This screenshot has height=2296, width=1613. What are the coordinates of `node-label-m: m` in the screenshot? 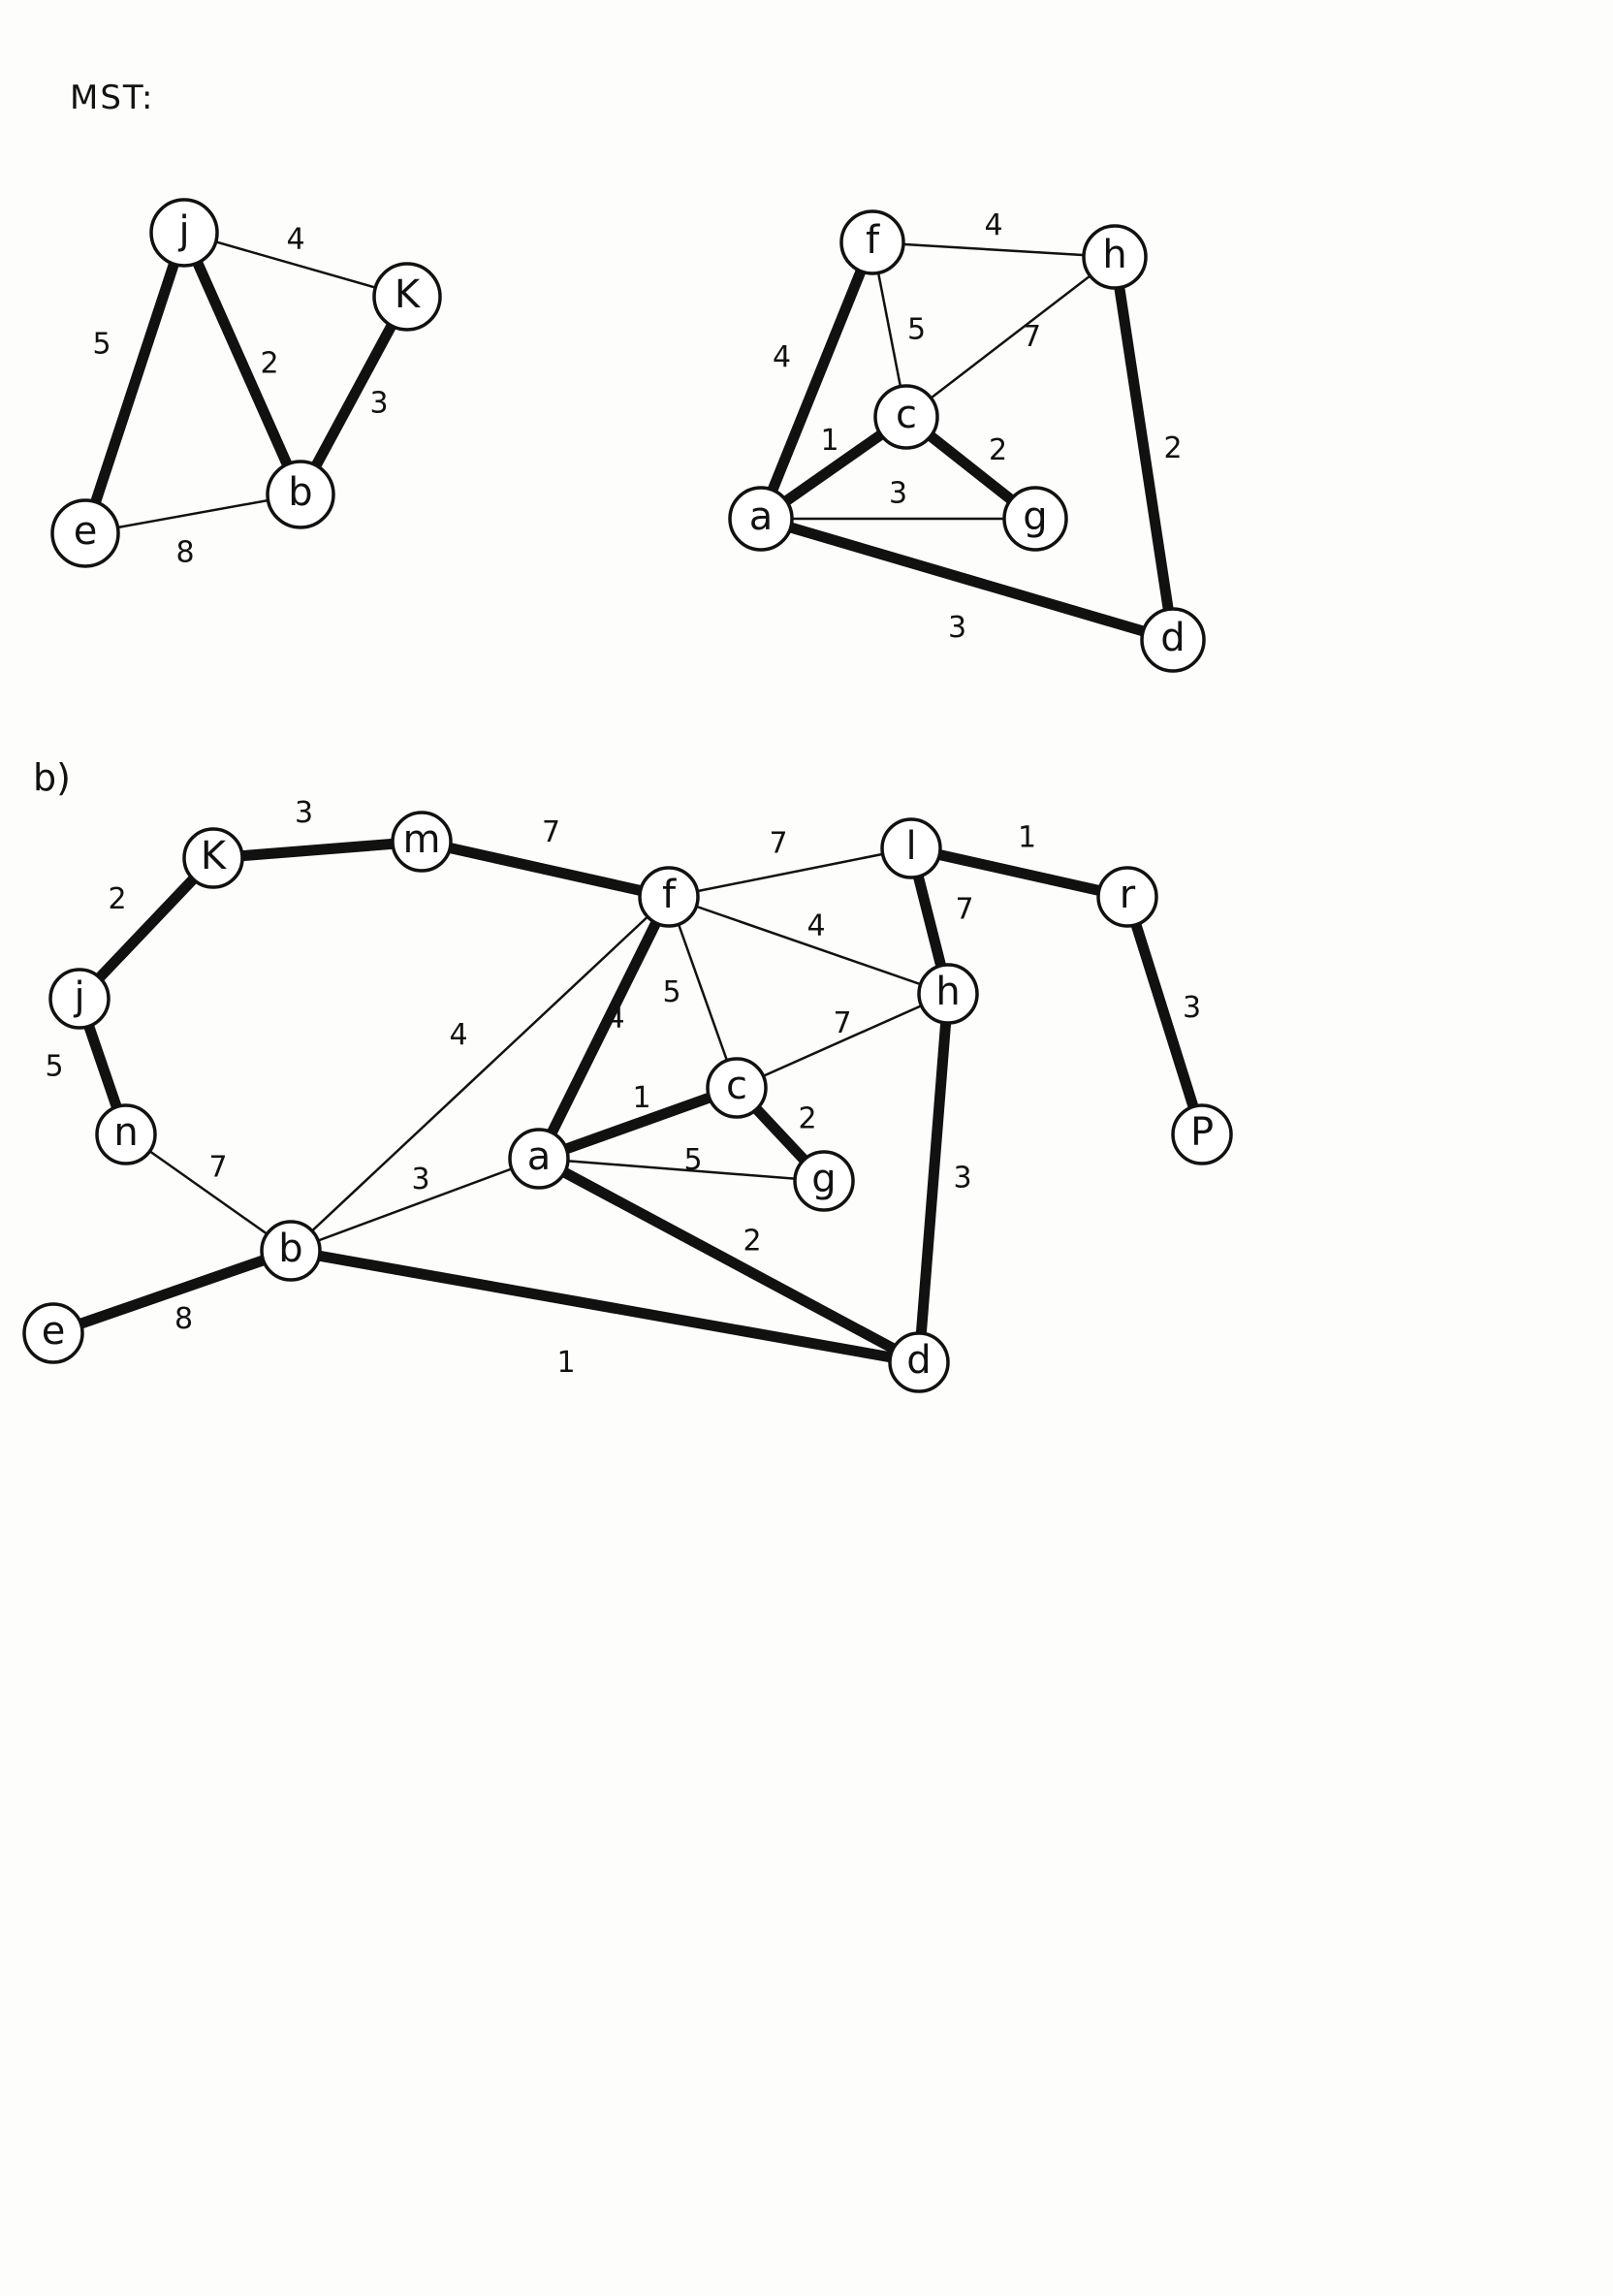 It's located at (422, 839).